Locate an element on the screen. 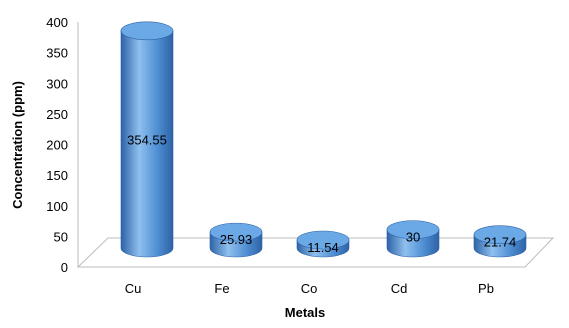  bar-body is located at coordinates (147, 144).